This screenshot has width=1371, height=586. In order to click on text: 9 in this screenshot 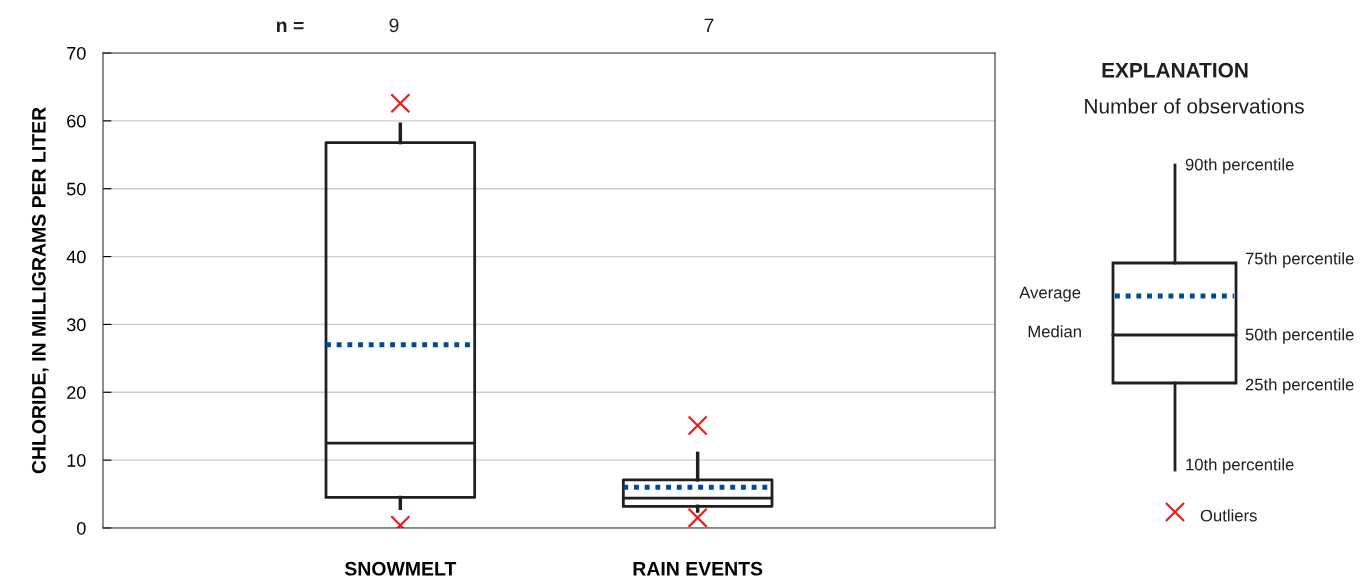, I will do `click(394, 25)`.